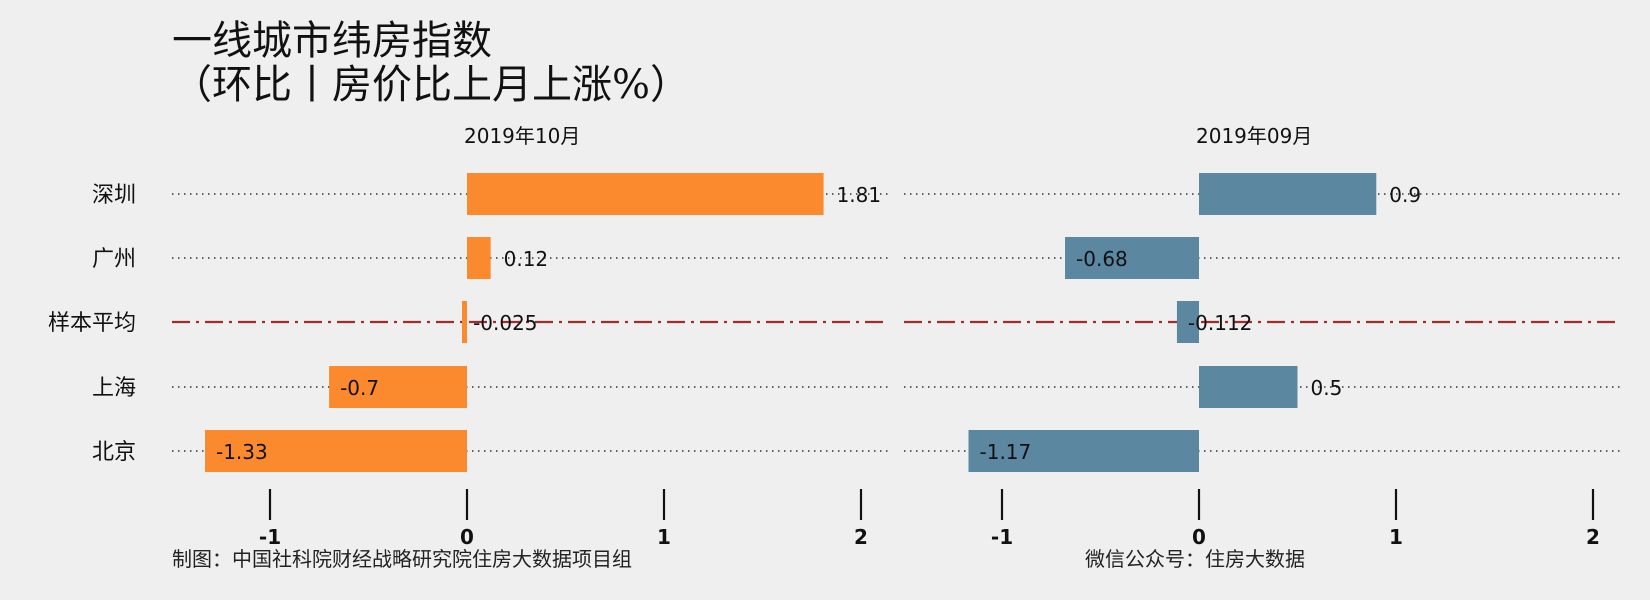 This screenshot has width=1650, height=600. Describe the element at coordinates (270, 537) in the screenshot. I see `x-tick-label-0-0: -1` at that location.